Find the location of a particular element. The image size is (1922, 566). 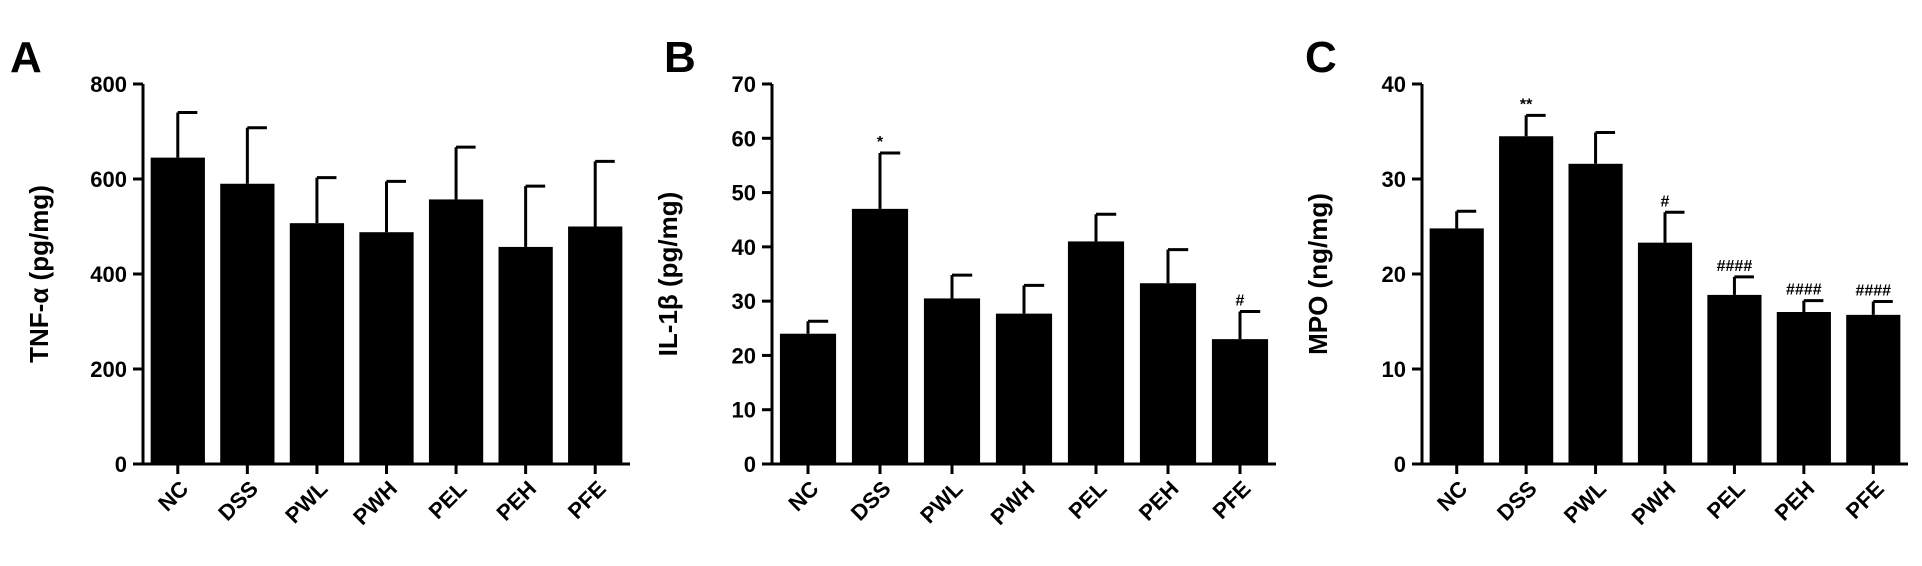

y-tick-label: 200 is located at coordinates (108, 369).